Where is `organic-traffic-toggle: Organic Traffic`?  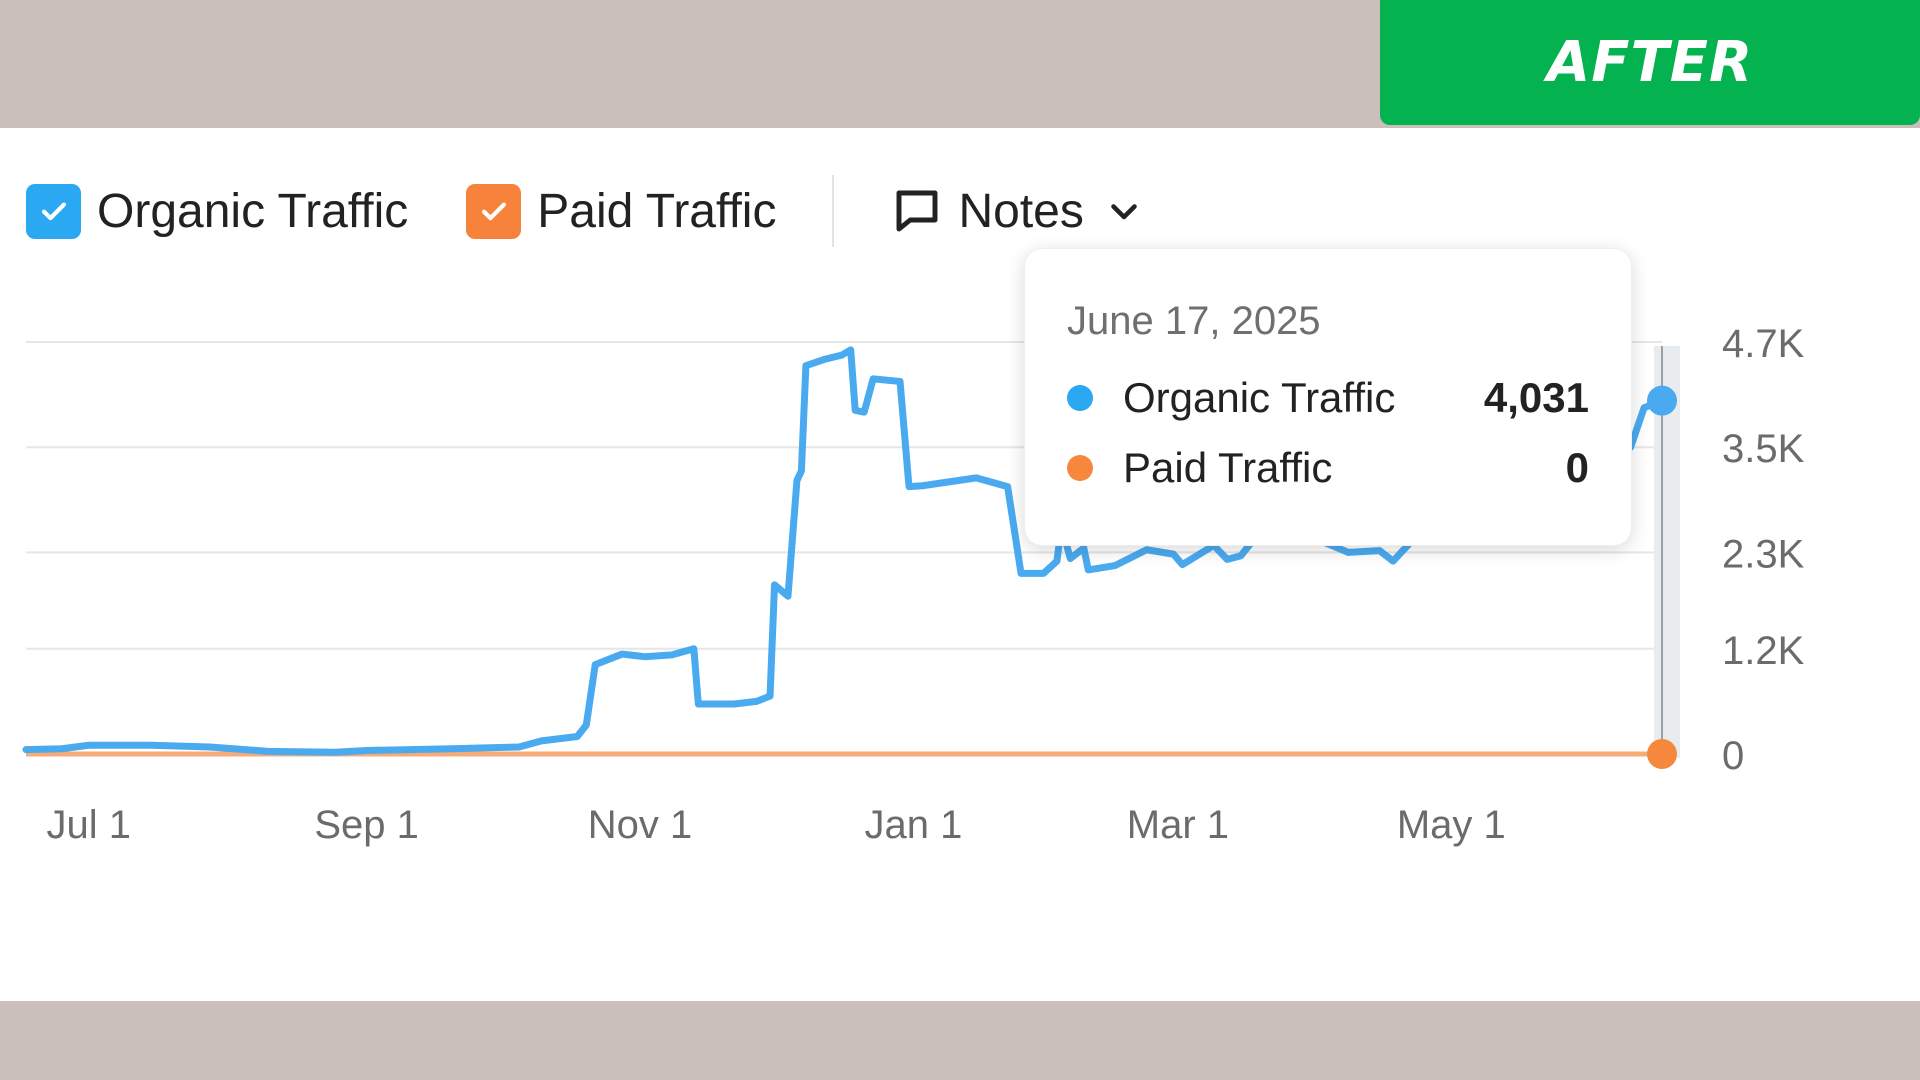
organic-traffic-toggle: Organic Traffic is located at coordinates (217, 211).